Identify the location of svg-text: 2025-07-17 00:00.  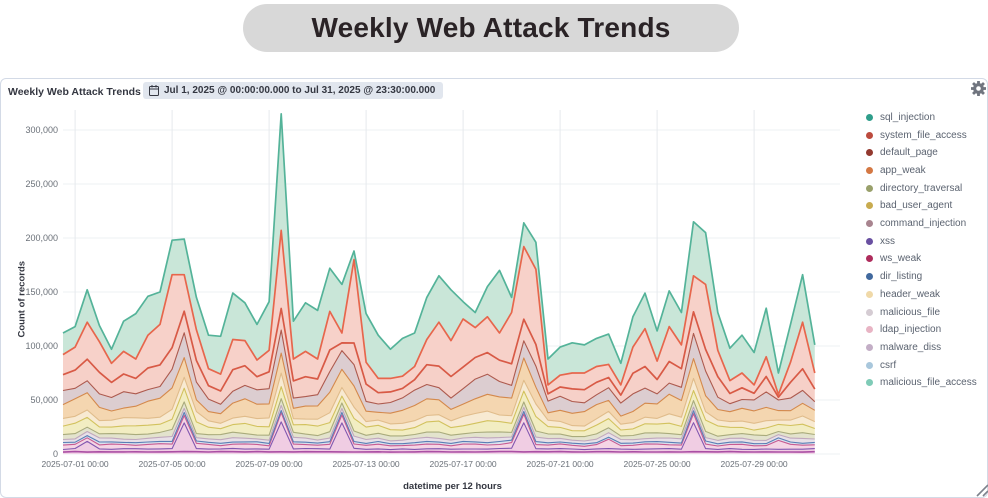
(463, 464).